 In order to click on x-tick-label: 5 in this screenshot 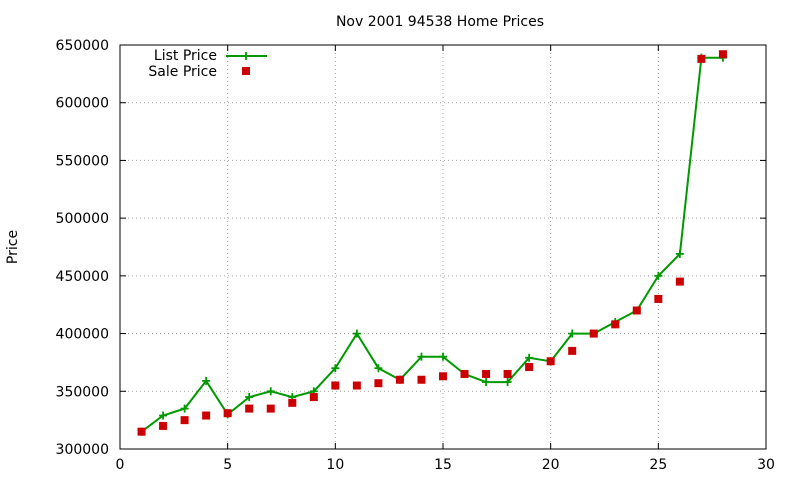, I will do `click(227, 465)`.